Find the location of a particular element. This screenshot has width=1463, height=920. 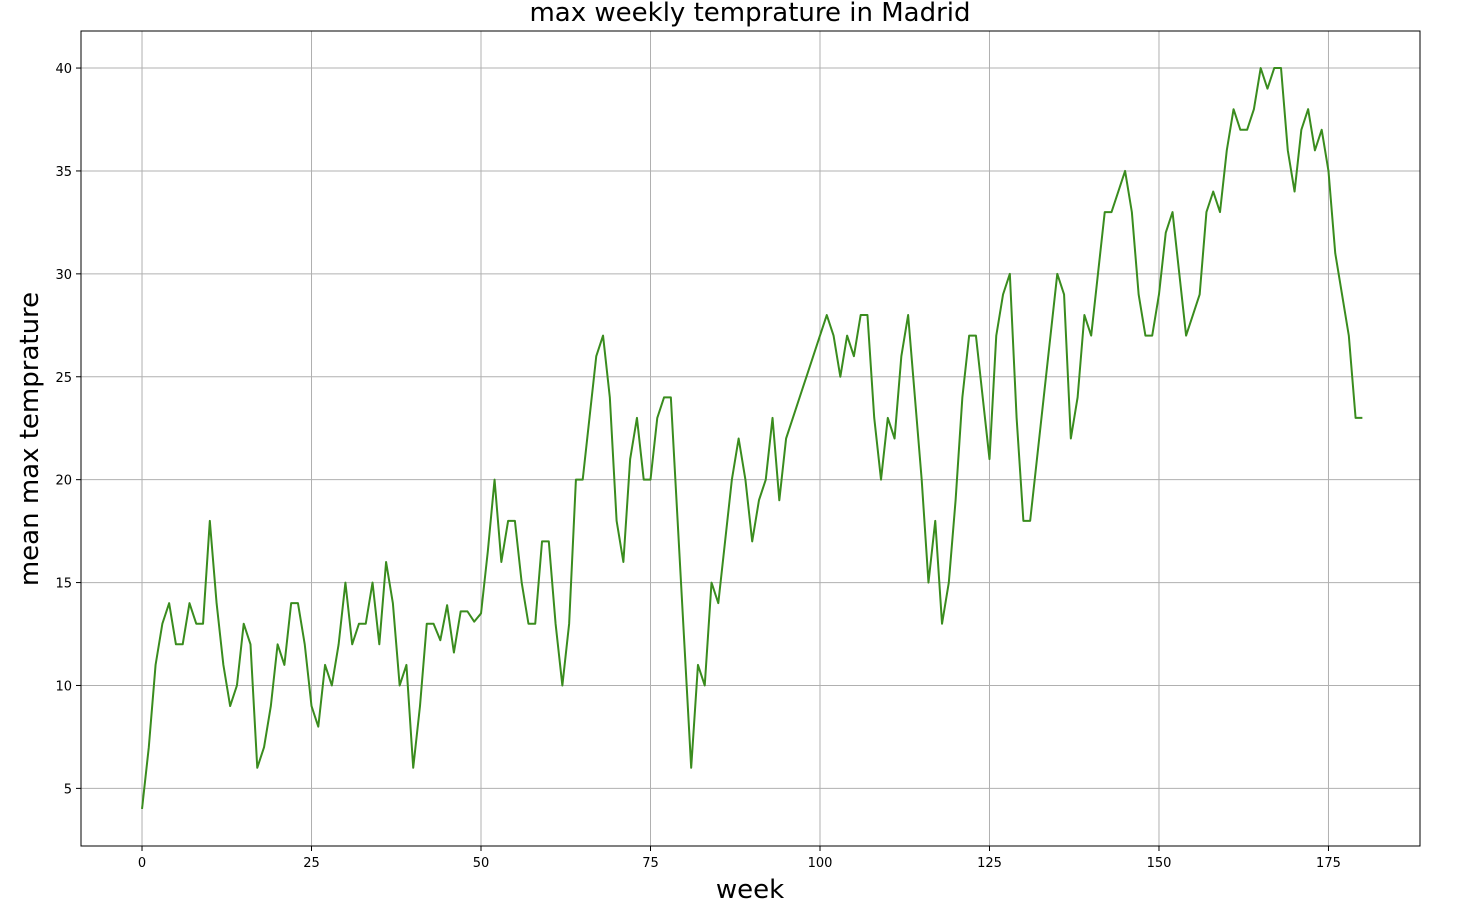

x-tick-label: 100 is located at coordinates (820, 863).